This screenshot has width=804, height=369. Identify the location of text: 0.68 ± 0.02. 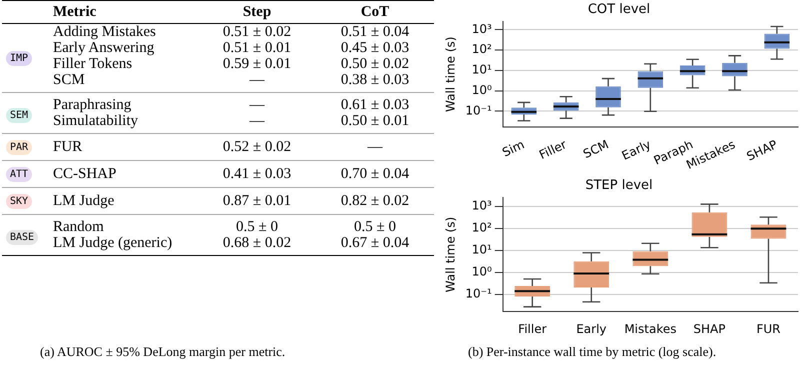
(257, 243).